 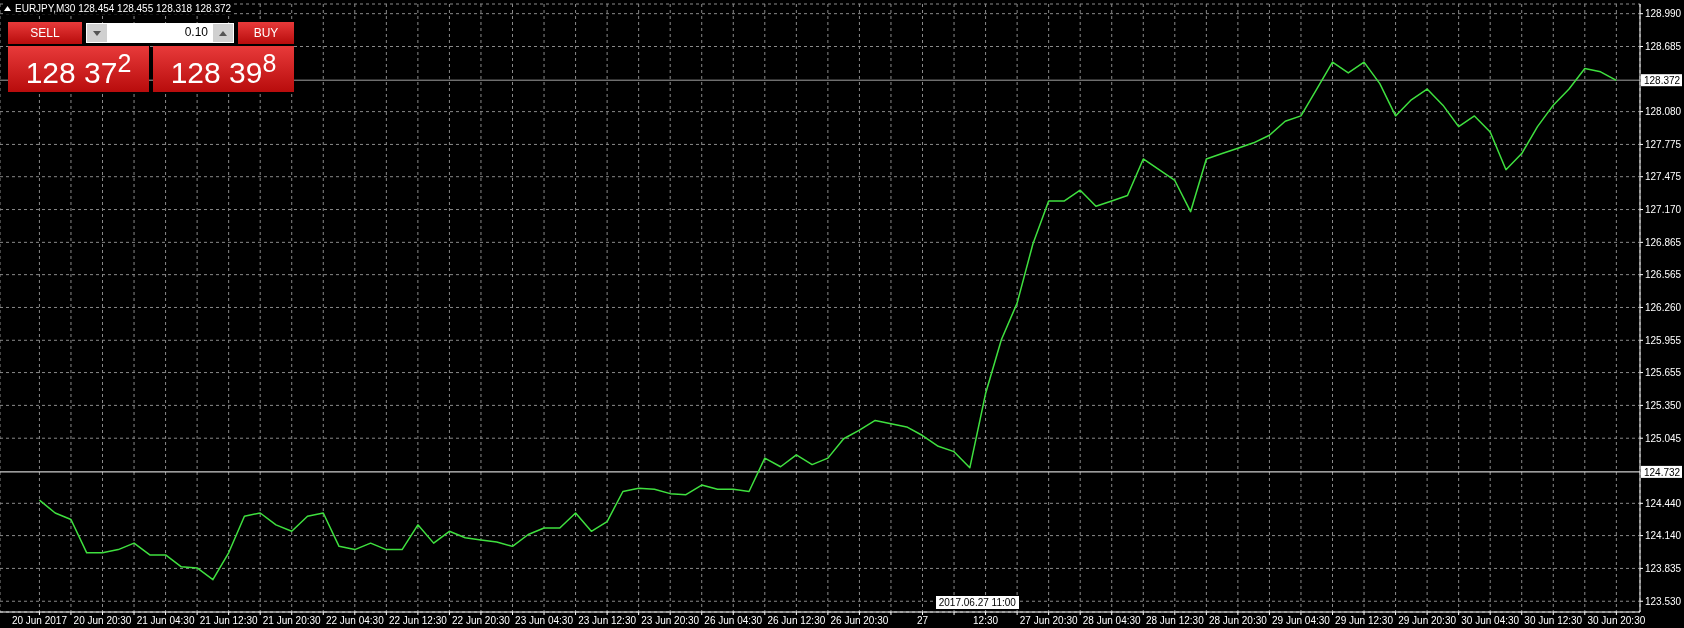 What do you see at coordinates (78, 69) in the screenshot?
I see `annotation: 128 37$^{2}$` at bounding box center [78, 69].